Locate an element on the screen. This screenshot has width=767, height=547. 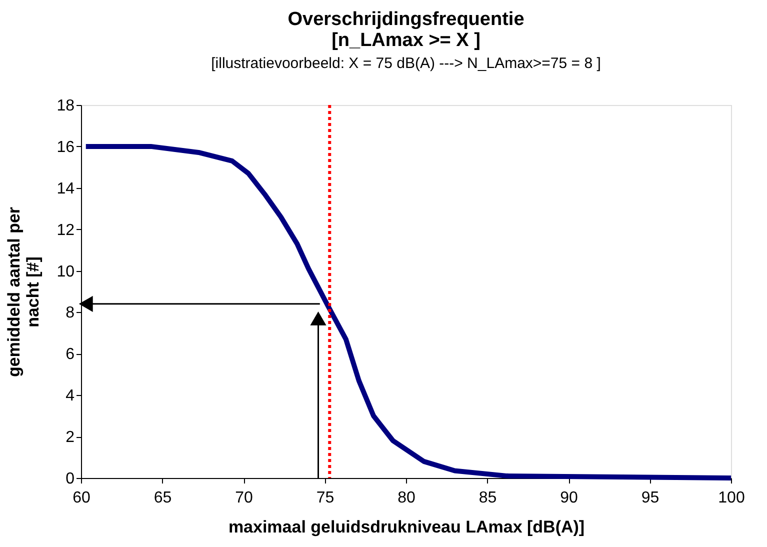
x-tick-label: 95 is located at coordinates (650, 498).